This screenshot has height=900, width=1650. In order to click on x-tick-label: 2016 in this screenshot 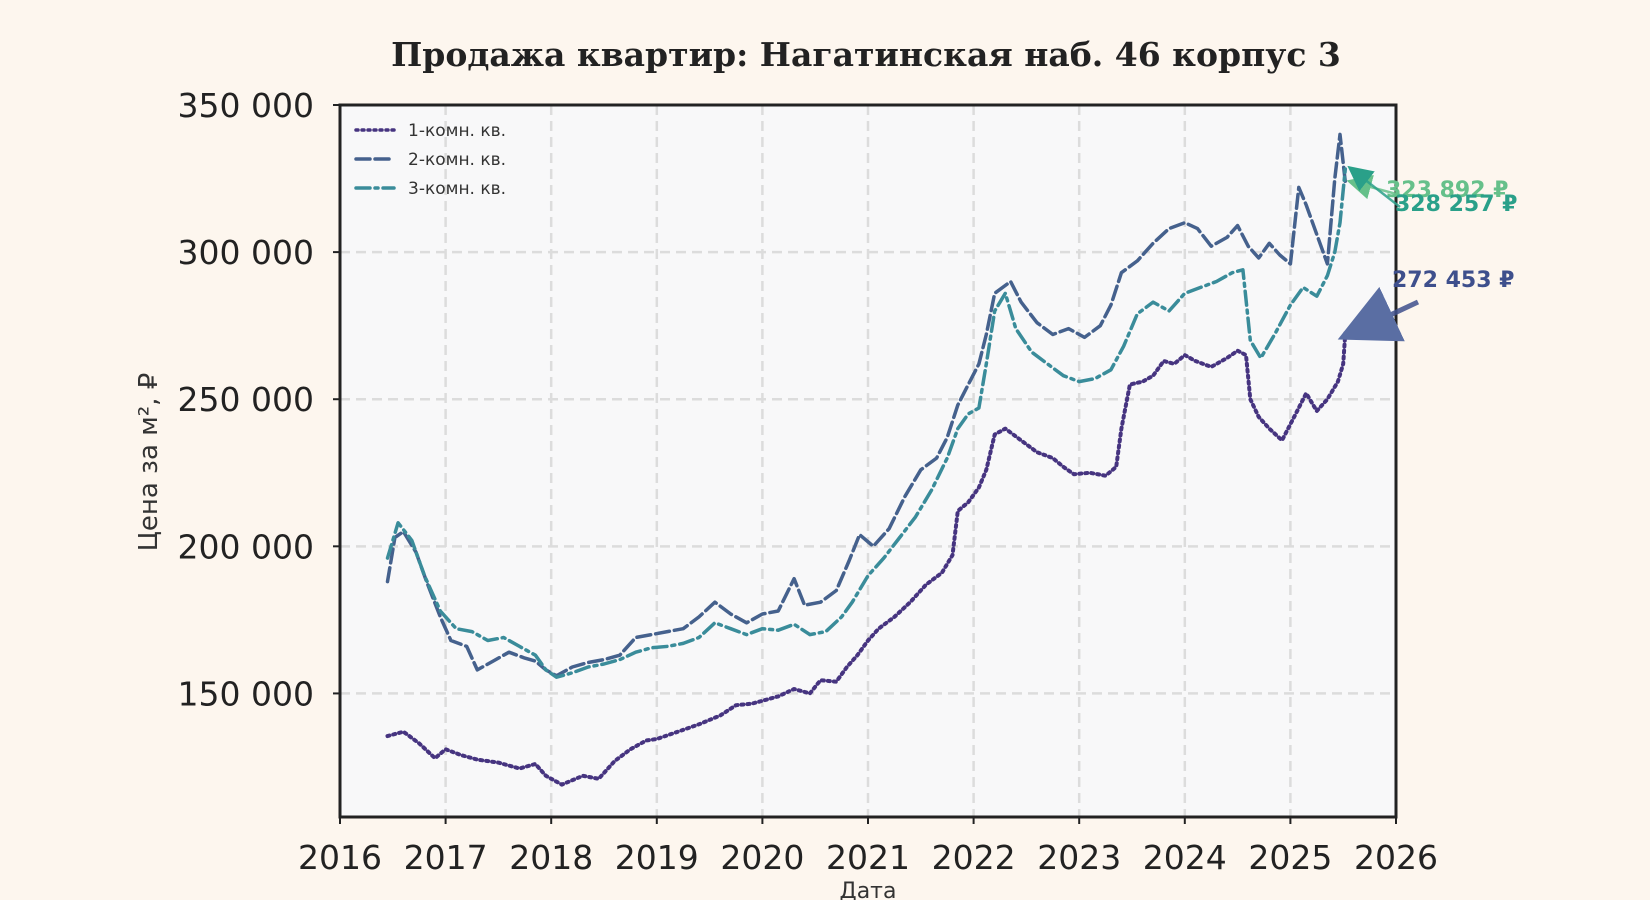, I will do `click(340, 857)`.